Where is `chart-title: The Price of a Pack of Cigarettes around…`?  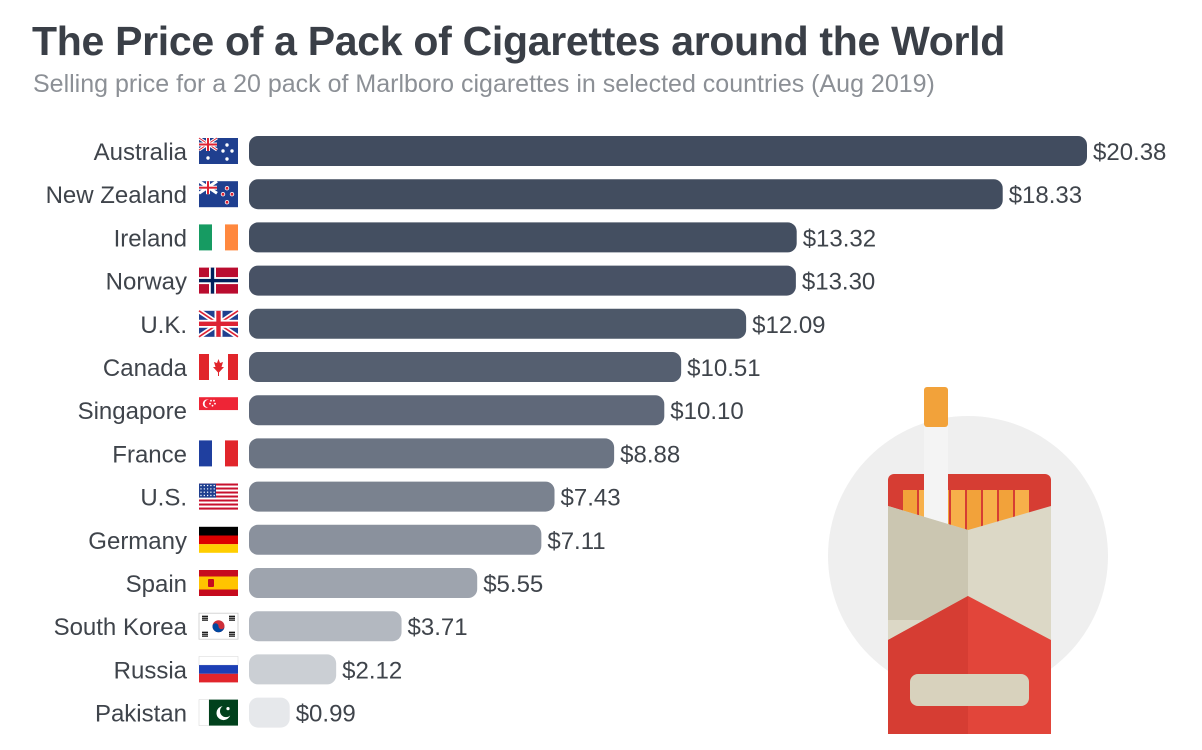 chart-title: The Price of a Pack of Cigarettes around… is located at coordinates (519, 41).